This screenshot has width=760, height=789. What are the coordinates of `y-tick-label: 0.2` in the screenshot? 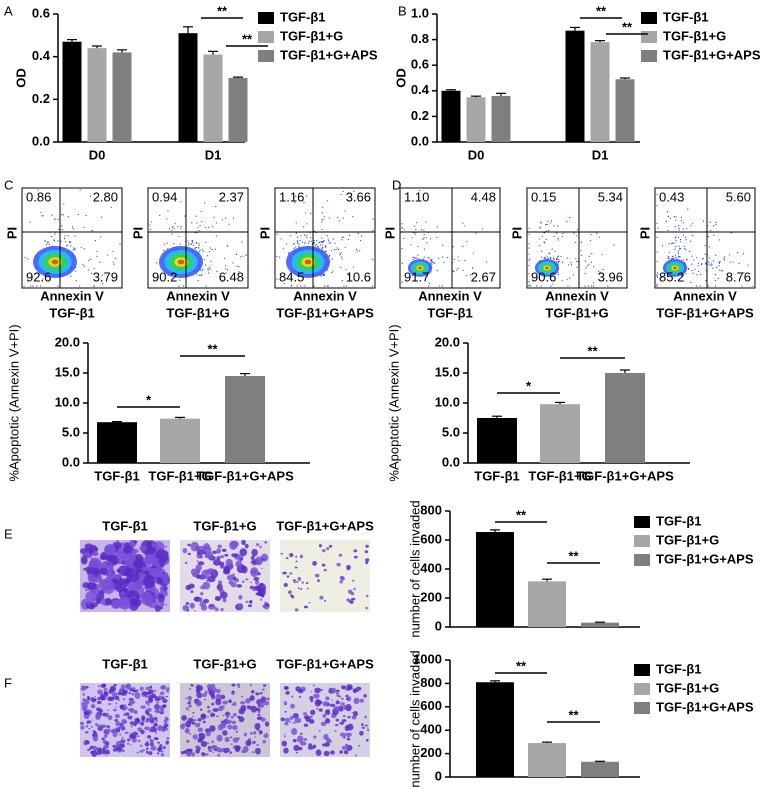 It's located at (41, 98).